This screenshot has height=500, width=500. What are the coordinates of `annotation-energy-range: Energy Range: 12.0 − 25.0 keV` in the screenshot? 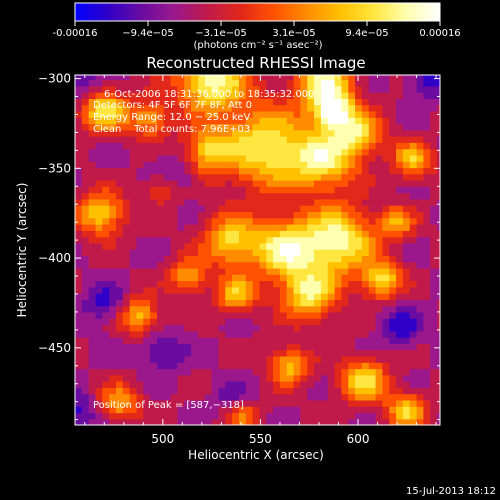 It's located at (171, 117).